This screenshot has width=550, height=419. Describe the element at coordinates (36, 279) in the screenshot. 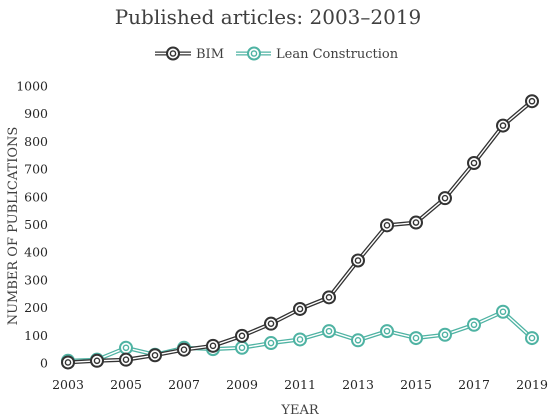

I see `y-tick-label: 300` at that location.